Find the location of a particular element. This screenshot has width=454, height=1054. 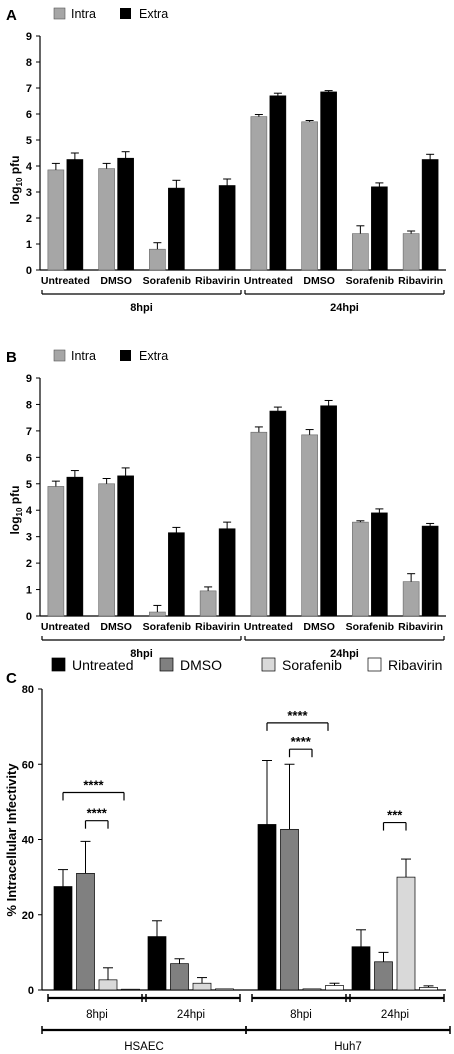

legend-swatch-untreated is located at coordinates (58, 664).